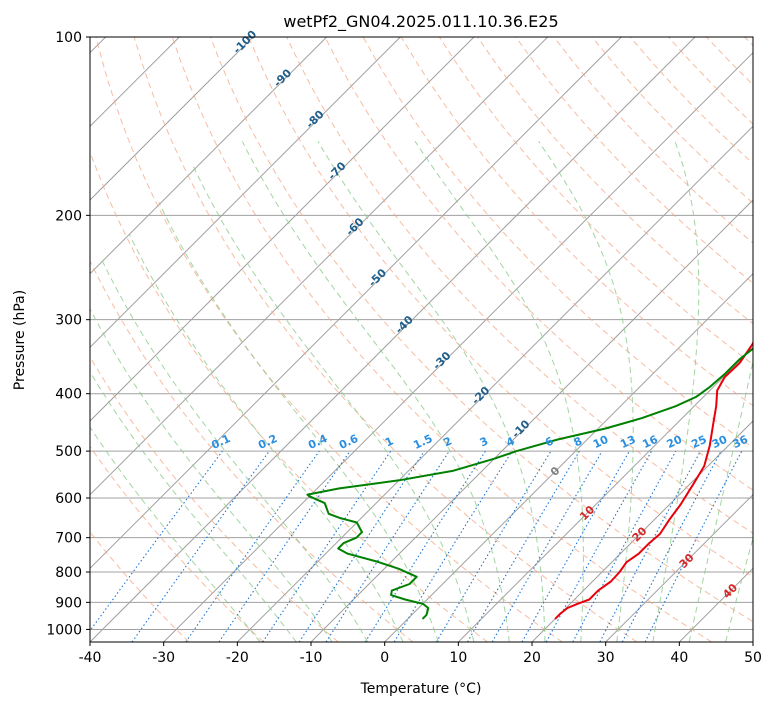  What do you see at coordinates (458, 658) in the screenshot?
I see `x-tick-label: 10` at bounding box center [458, 658].